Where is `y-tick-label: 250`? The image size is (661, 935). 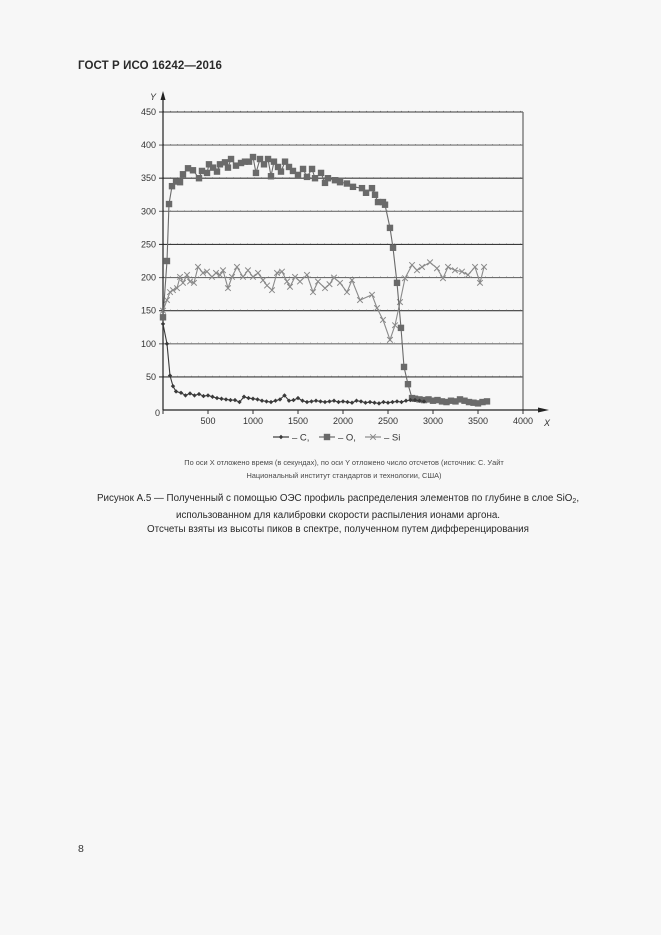 y-tick-label: 250 is located at coordinates (148, 244).